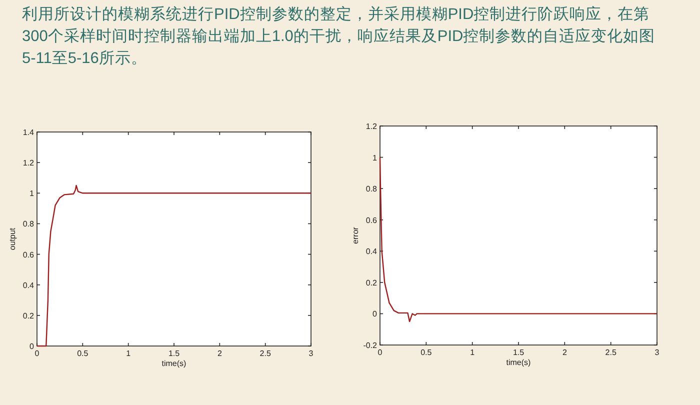  Describe the element at coordinates (12, 238) in the screenshot. I see `y-axis-title: output` at that location.